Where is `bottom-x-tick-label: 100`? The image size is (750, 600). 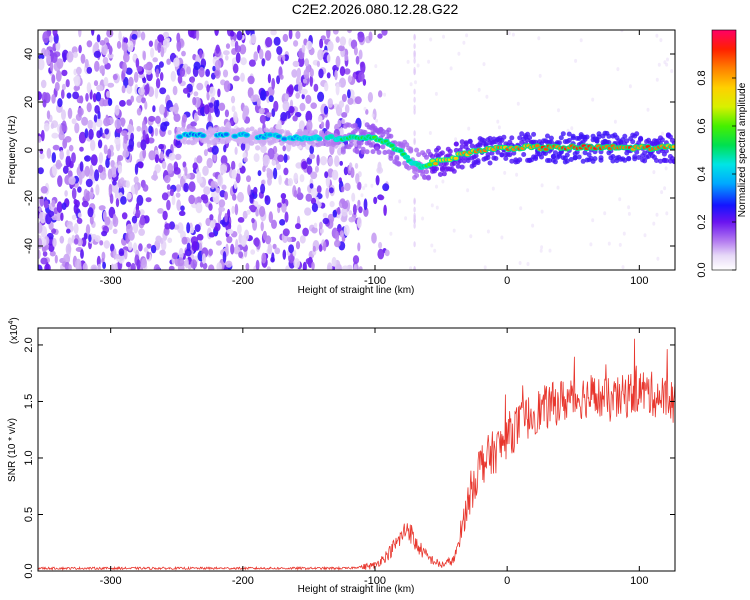
bottom-x-tick-label: 100 is located at coordinates (639, 581).